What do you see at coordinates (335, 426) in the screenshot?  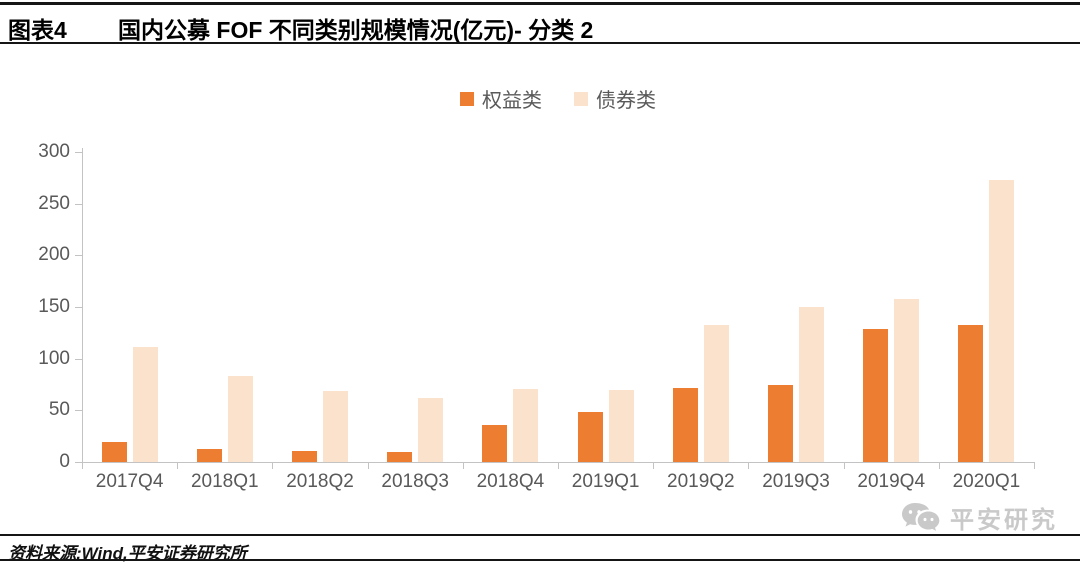 I see `bar-bond-2018Q2` at bounding box center [335, 426].